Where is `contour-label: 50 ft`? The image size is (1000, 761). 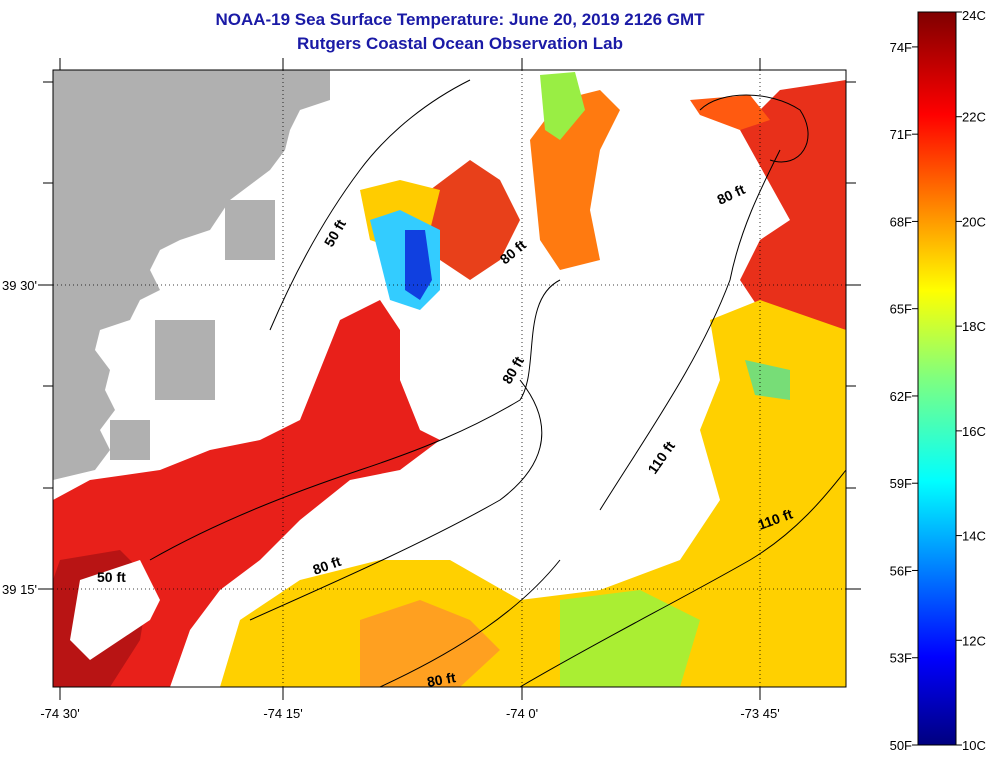 contour-label: 50 ft is located at coordinates (111, 577).